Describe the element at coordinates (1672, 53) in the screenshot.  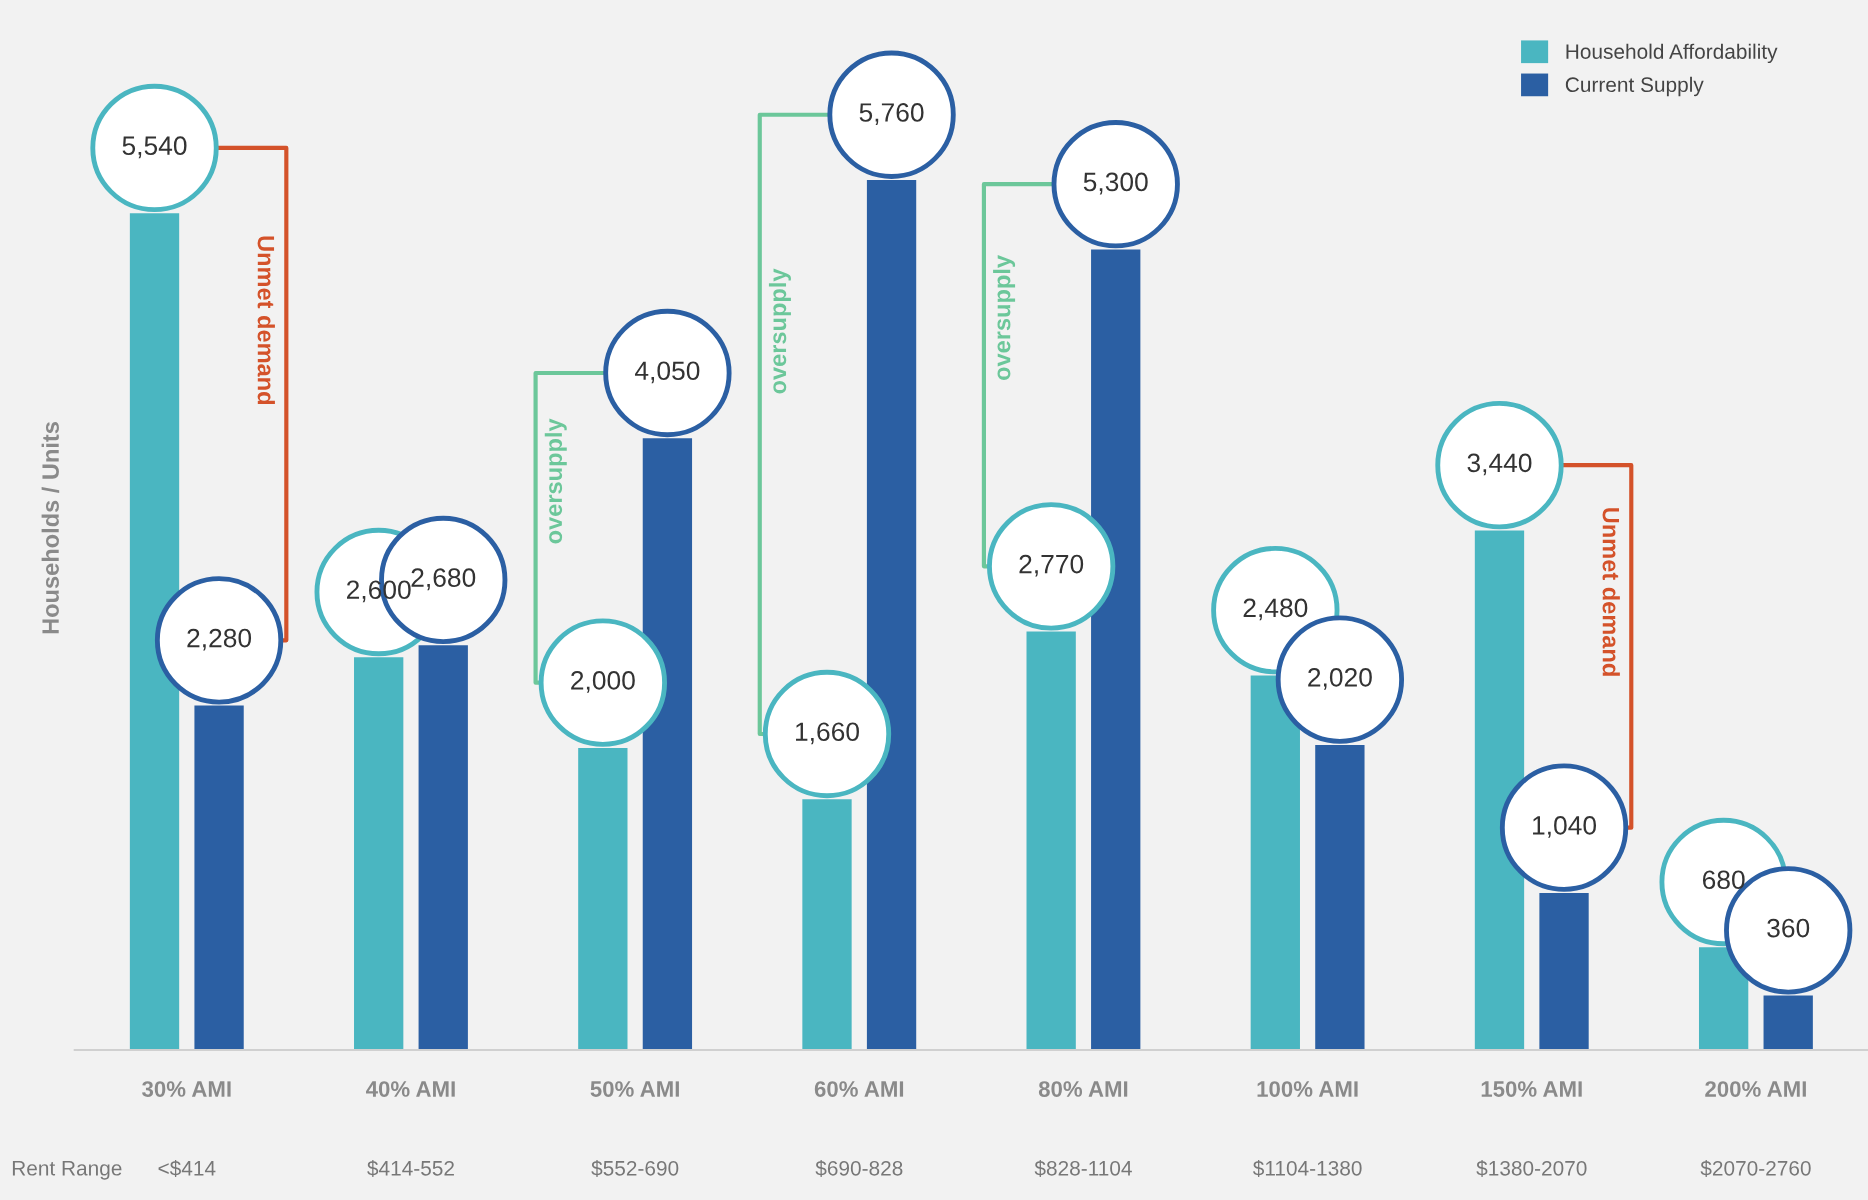
I see `legend-label: Household Affordability` at that location.